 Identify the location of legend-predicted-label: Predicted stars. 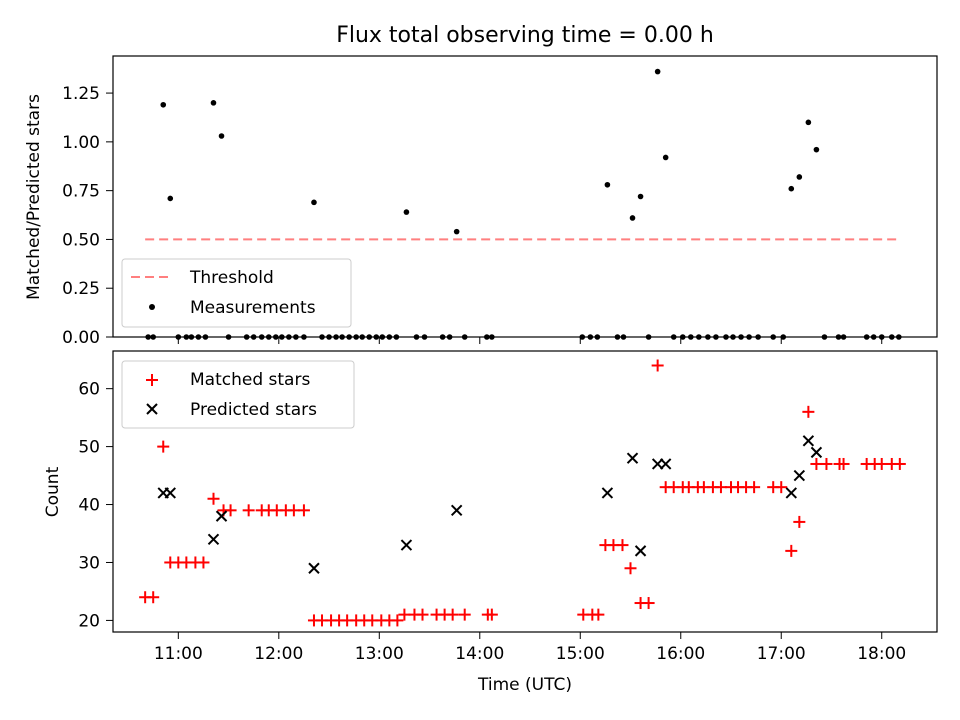
(253, 410).